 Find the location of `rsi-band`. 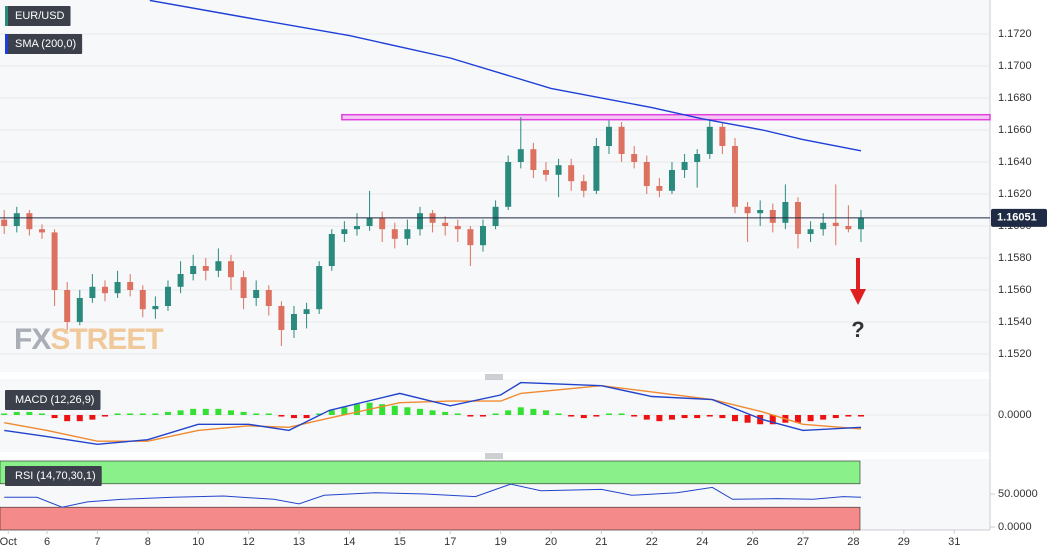

rsi-band is located at coordinates (430, 518).